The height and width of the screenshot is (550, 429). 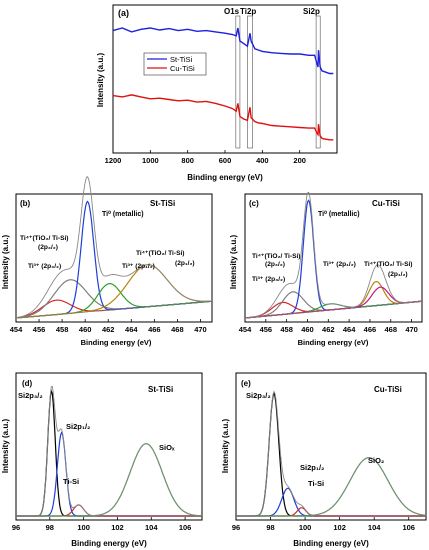 What do you see at coordinates (113, 160) in the screenshot?
I see `x-tick-label: 1200` at bounding box center [113, 160].